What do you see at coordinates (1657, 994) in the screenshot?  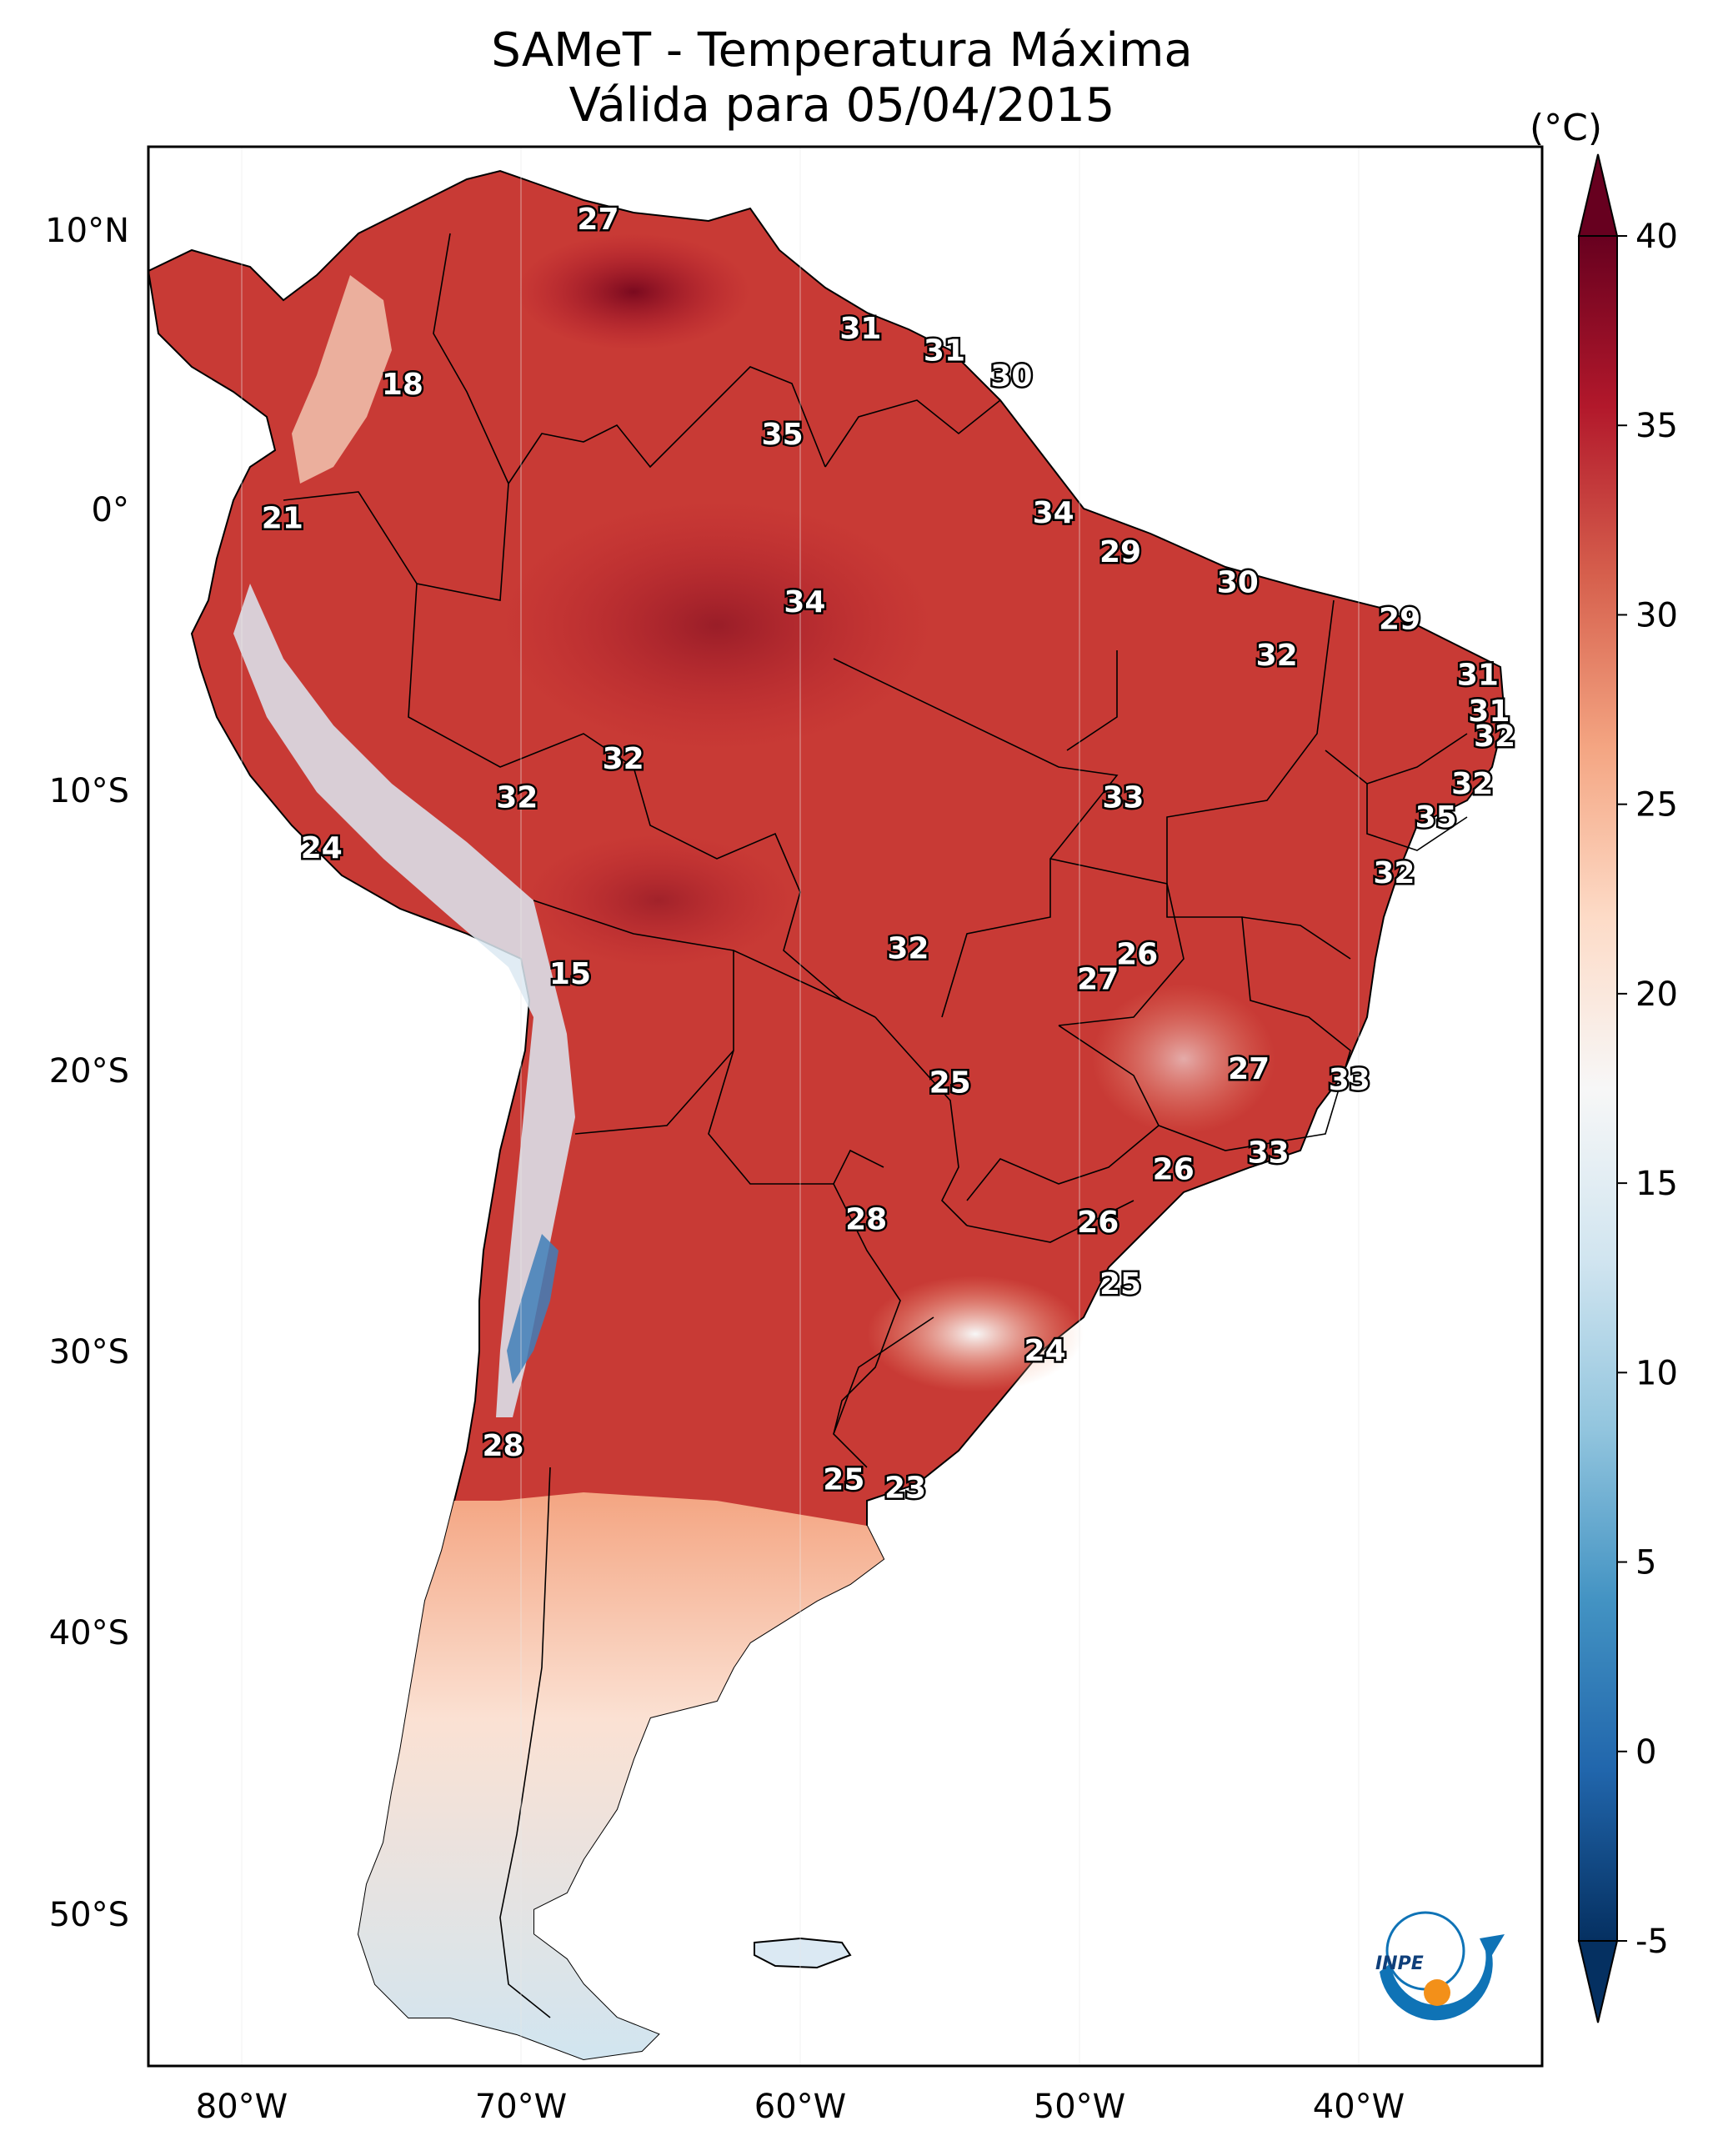 I see `colorbar-tick-label: 20` at bounding box center [1657, 994].